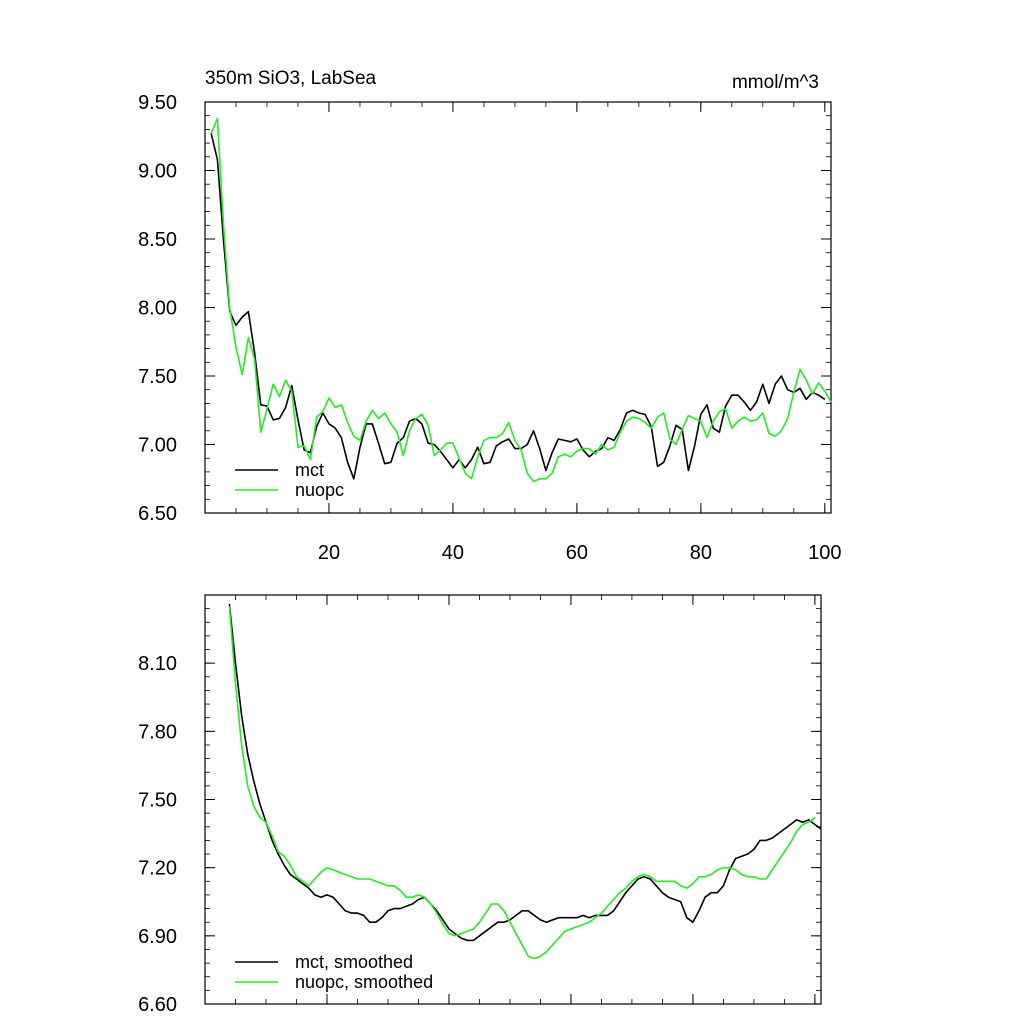 Image resolution: width=1024 pixels, height=1029 pixels. I want to click on legend-label: nuopc, so click(319, 490).